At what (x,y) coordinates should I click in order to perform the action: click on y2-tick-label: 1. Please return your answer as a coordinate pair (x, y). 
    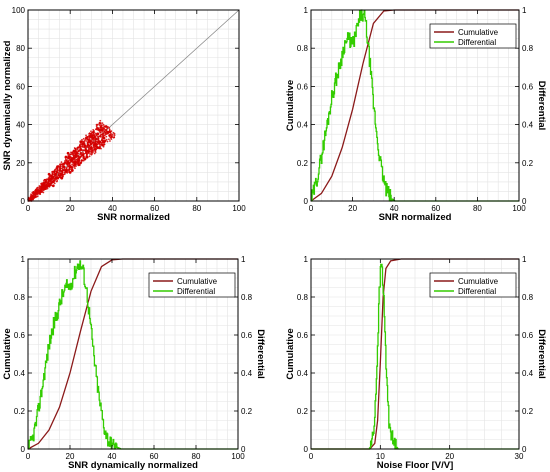
    Looking at the image, I should click on (524, 259).